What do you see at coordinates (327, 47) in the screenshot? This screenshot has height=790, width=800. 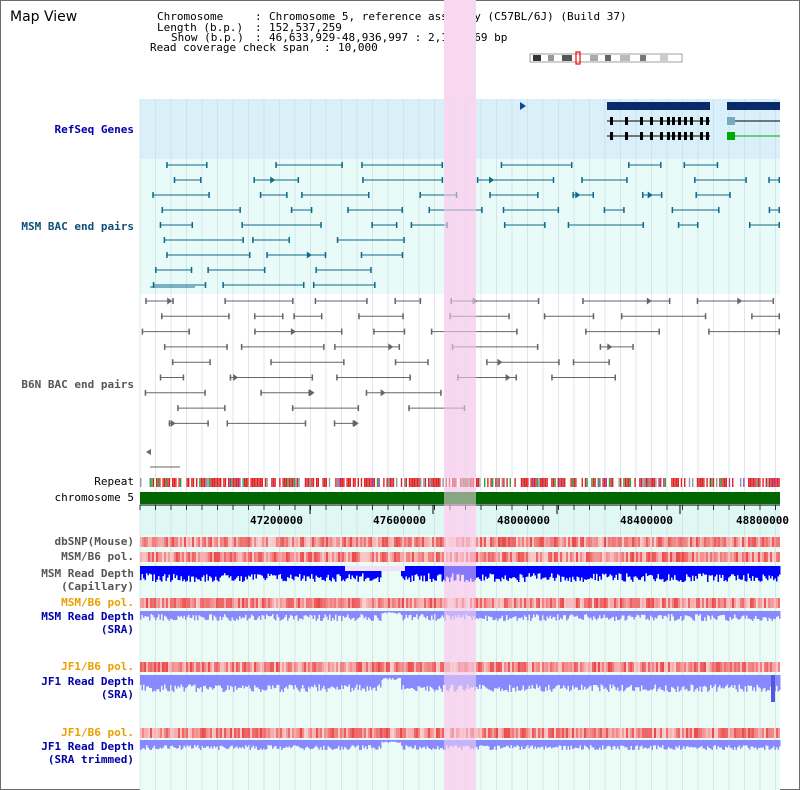 I see `info-coverage-sep: :` at bounding box center [327, 47].